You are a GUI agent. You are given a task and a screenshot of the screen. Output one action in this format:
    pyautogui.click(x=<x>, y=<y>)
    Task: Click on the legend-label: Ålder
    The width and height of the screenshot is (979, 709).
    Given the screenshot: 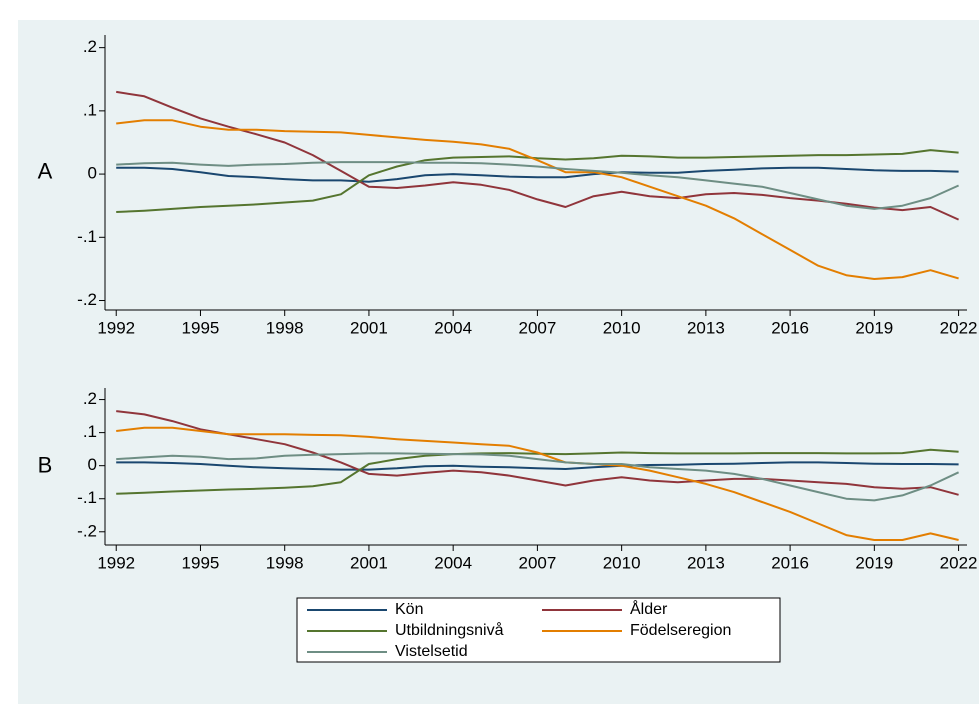 What is the action you would take?
    pyautogui.click(x=649, y=608)
    